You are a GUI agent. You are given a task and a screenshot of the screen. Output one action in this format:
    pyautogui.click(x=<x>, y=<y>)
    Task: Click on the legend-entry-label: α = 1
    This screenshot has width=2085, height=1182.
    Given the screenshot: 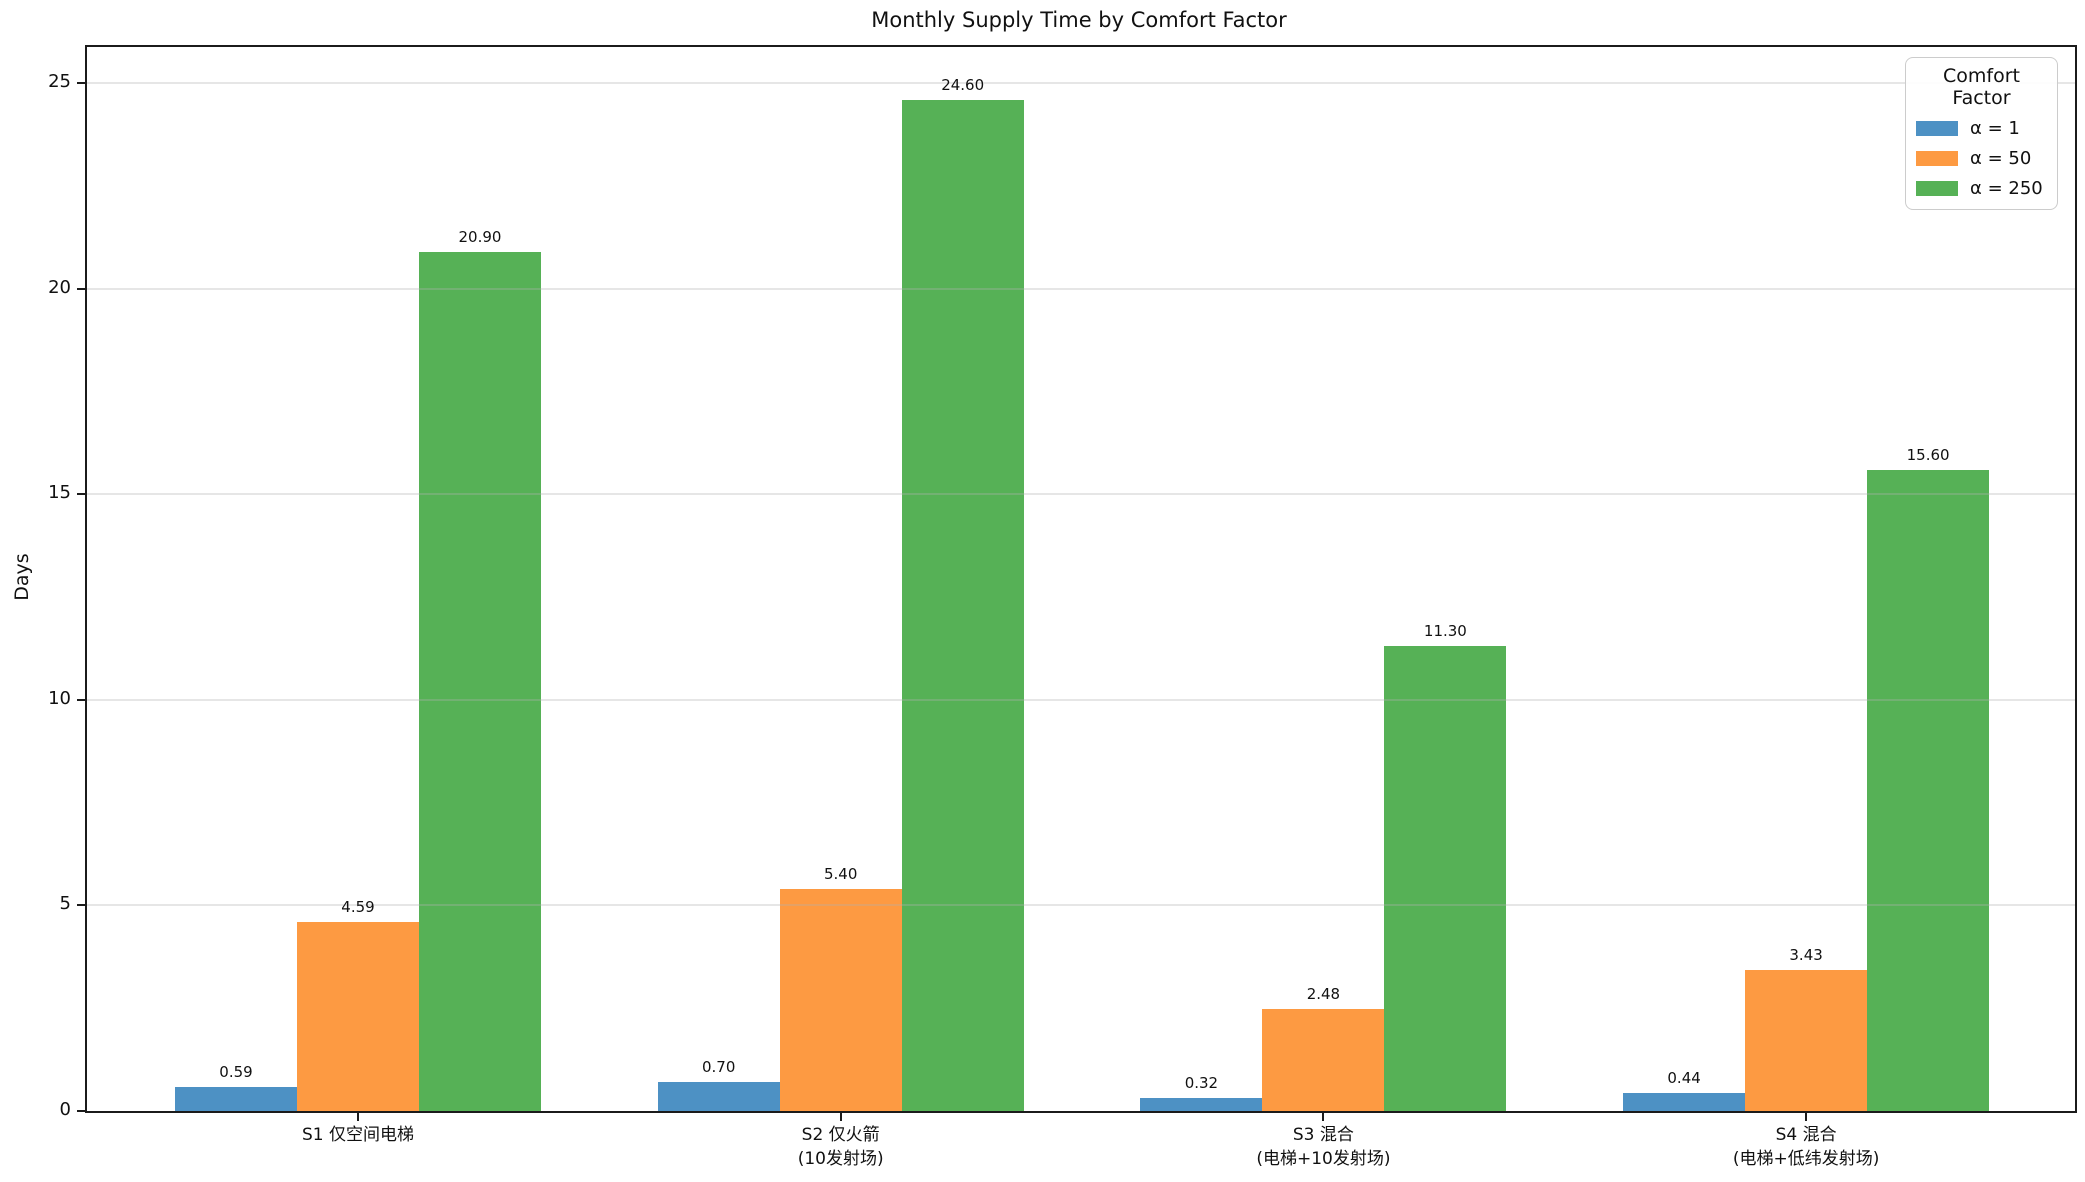 What is the action you would take?
    pyautogui.click(x=1995, y=128)
    